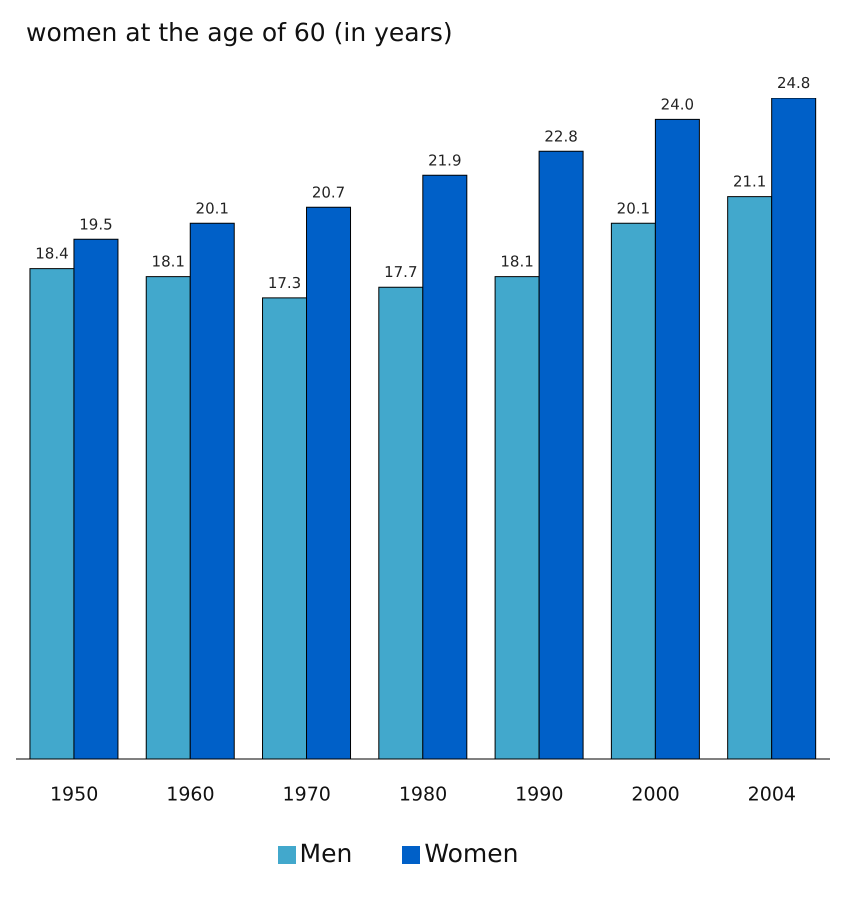 The height and width of the screenshot is (912, 848). What do you see at coordinates (326, 853) in the screenshot?
I see `legend-label: Men` at bounding box center [326, 853].